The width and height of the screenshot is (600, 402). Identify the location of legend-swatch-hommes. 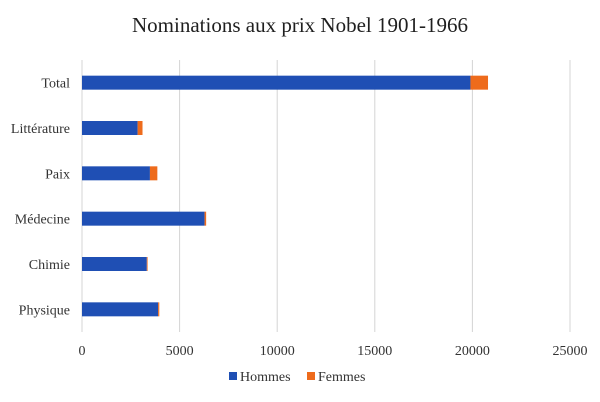
(233, 376).